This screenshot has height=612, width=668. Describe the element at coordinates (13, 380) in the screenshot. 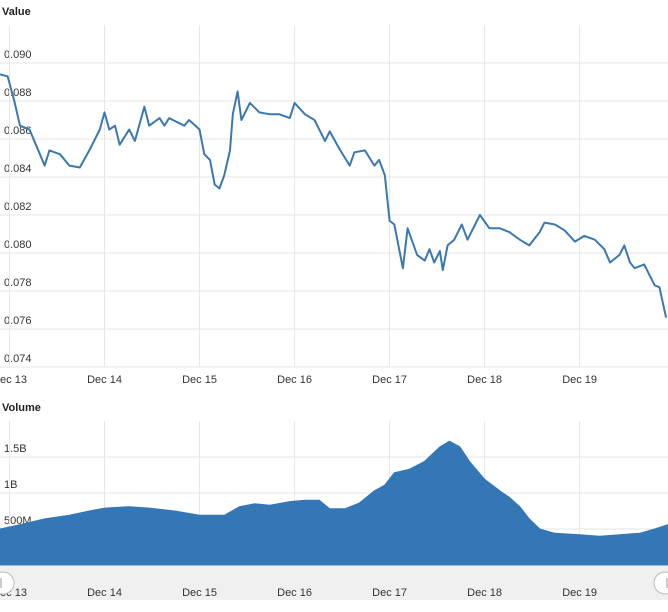

I see `x-tick-label: Dec 13` at that location.